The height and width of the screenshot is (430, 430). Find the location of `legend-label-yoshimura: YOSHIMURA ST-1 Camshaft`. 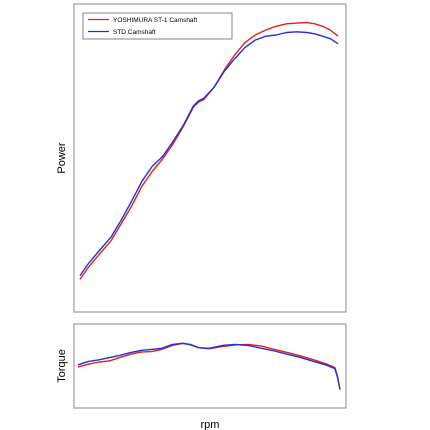

legend-label-yoshimura: YOSHIMURA ST-1 Camshaft is located at coordinates (155, 20).